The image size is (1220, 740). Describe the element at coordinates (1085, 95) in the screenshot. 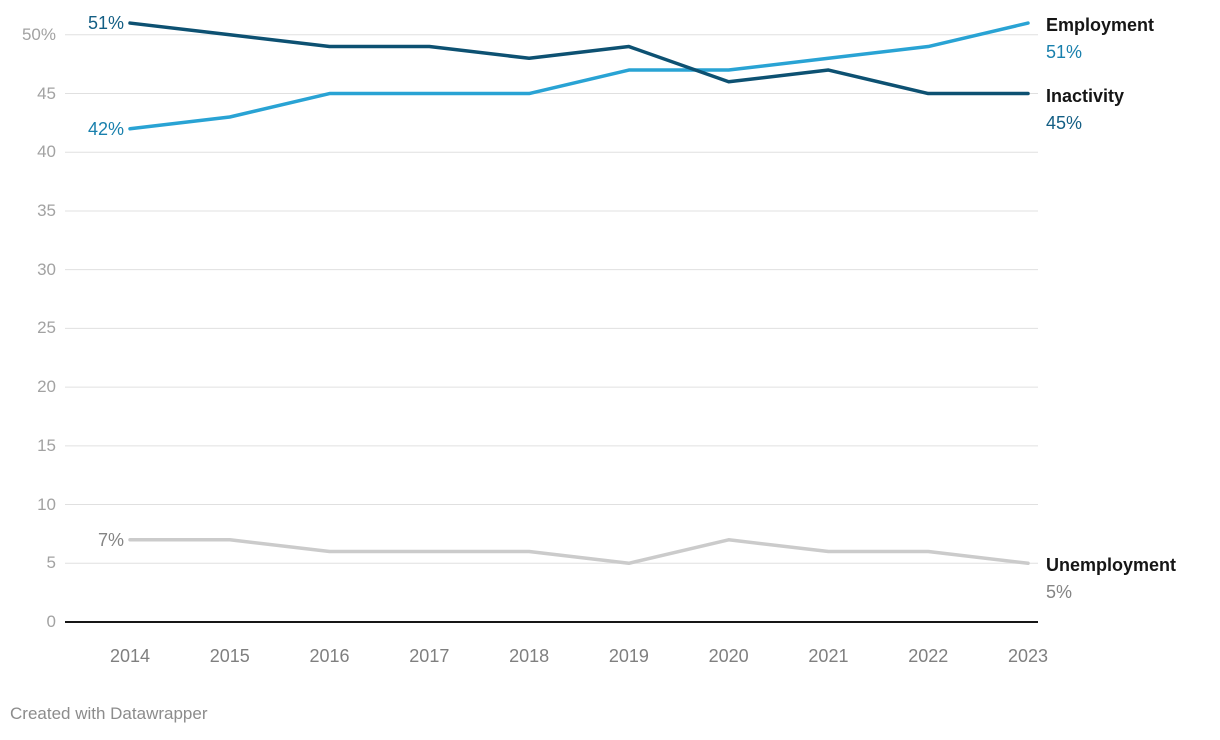

I see `series-name-label-inactivity: Inactivity` at that location.